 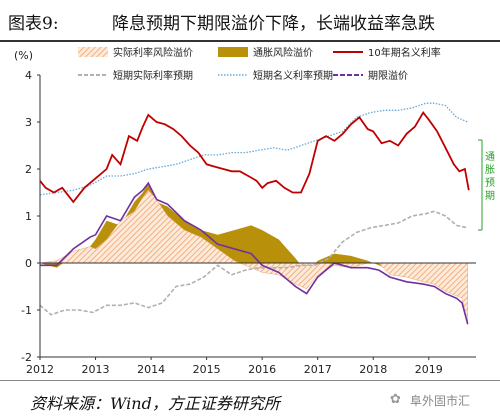 I want to click on figure-footer: 资料来源：Wind，方正证券研究所 ✿ 阜外固市汇, so click(x=250, y=399).